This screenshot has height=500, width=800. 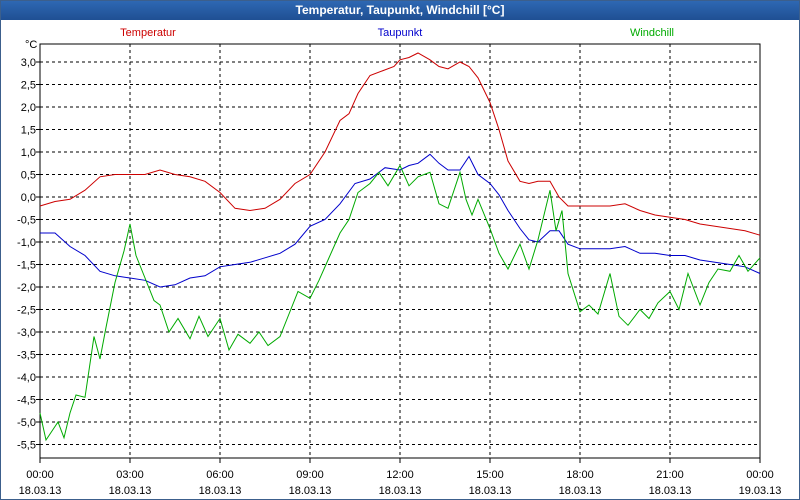 I want to click on y-tick-label: -5,0, so click(x=26, y=423).